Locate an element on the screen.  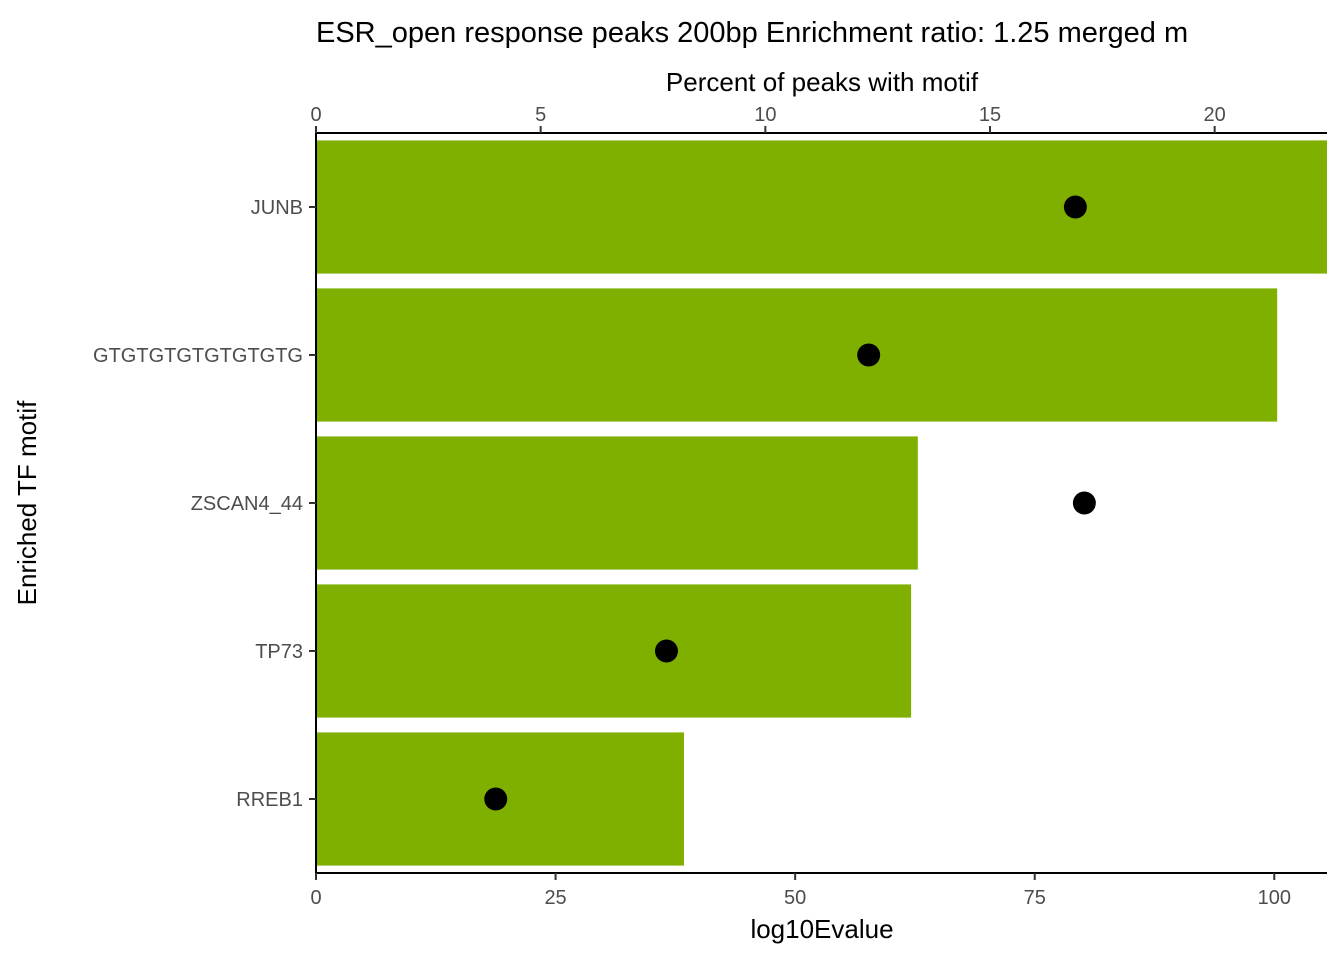
y-tick-label: RREB1 is located at coordinates (269, 800).